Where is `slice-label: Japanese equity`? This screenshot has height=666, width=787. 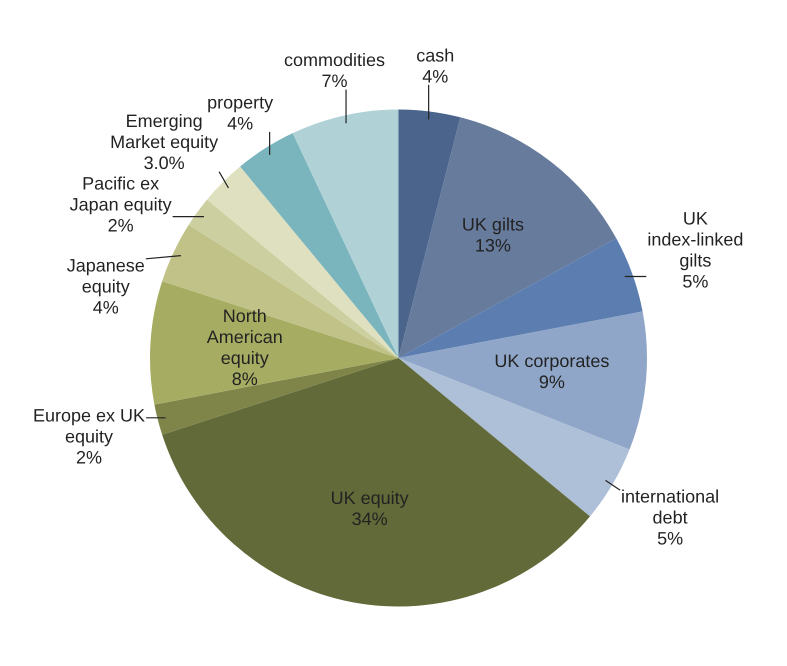
slice-label: Japanese equity is located at coordinates (105, 275).